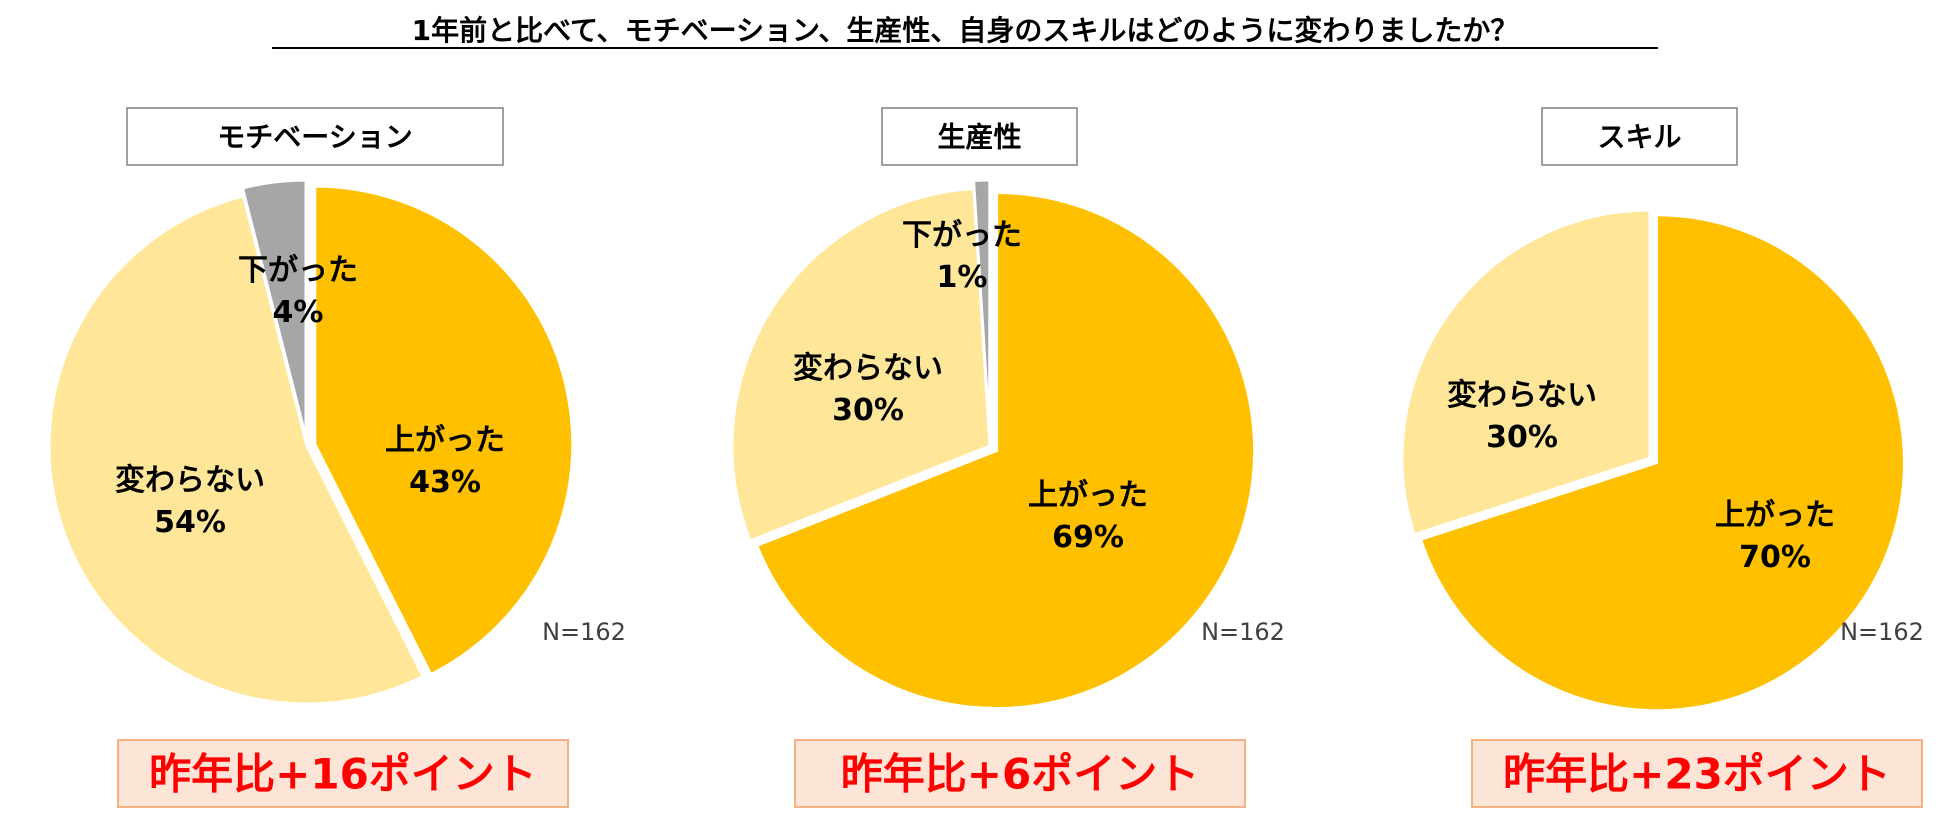 This screenshot has width=1950, height=823. I want to click on yoy-callout: 昨年比+23ポイント, so click(1697, 773).